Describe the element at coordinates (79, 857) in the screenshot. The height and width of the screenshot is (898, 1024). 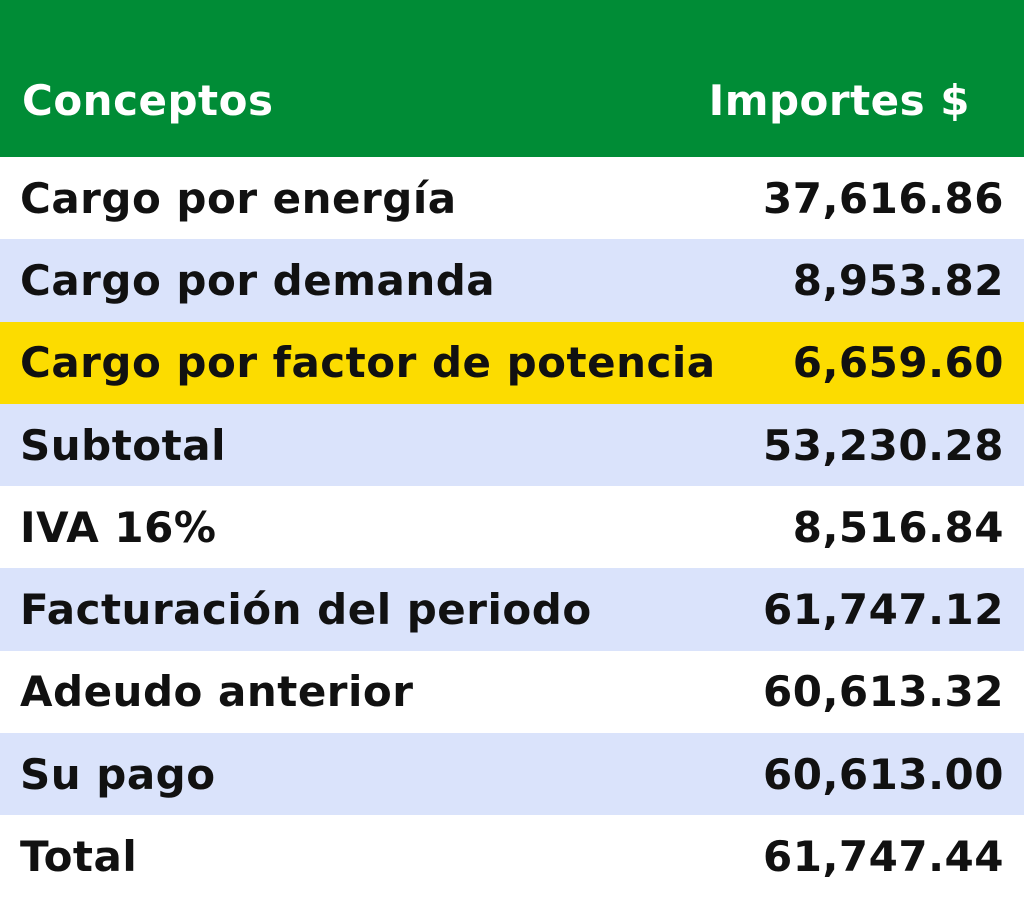
I see `row-concept: Total` at that location.